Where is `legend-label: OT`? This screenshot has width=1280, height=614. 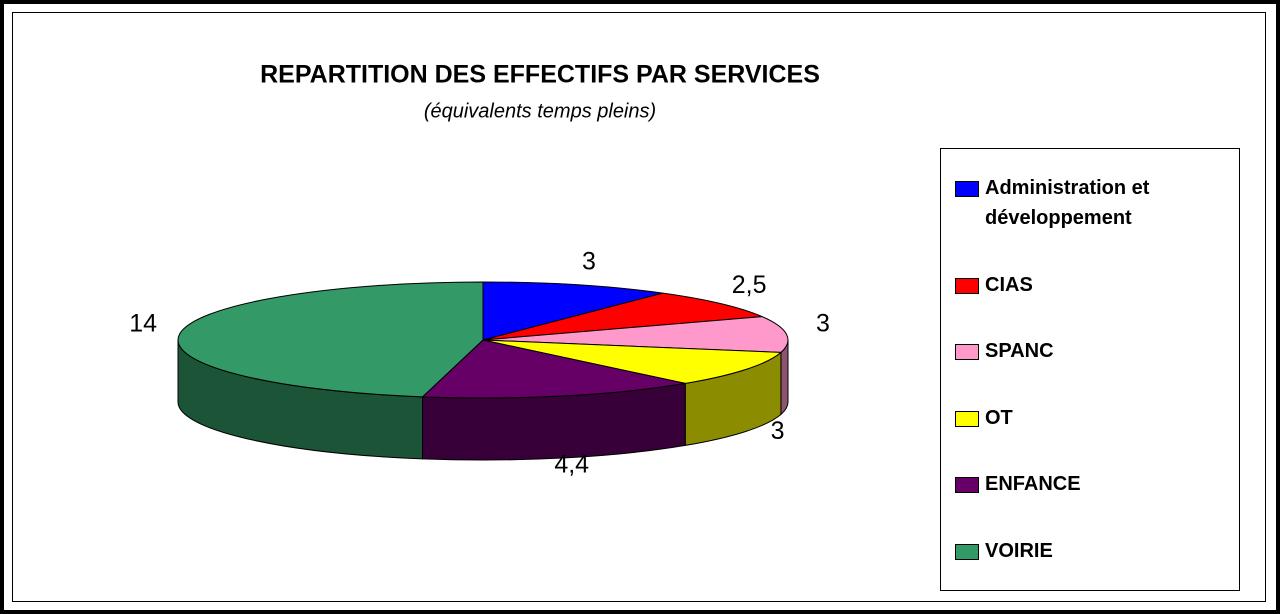
legend-label: OT is located at coordinates (999, 417).